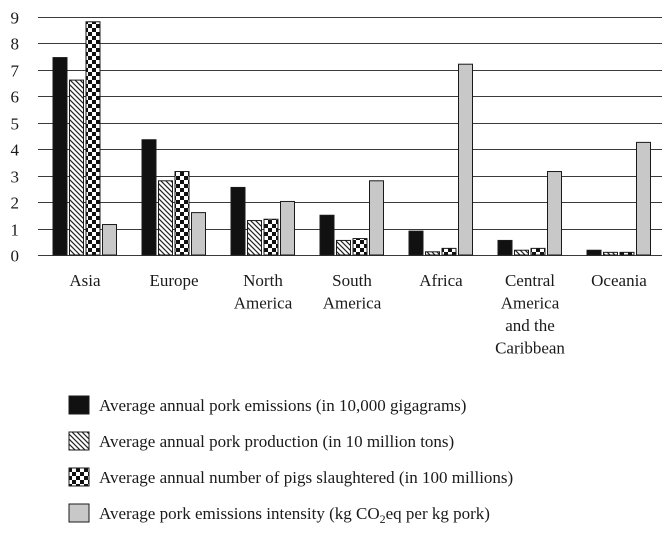 Image resolution: width=663 pixels, height=534 pixels. What do you see at coordinates (619, 280) in the screenshot?
I see `category-label: Oceania` at bounding box center [619, 280].